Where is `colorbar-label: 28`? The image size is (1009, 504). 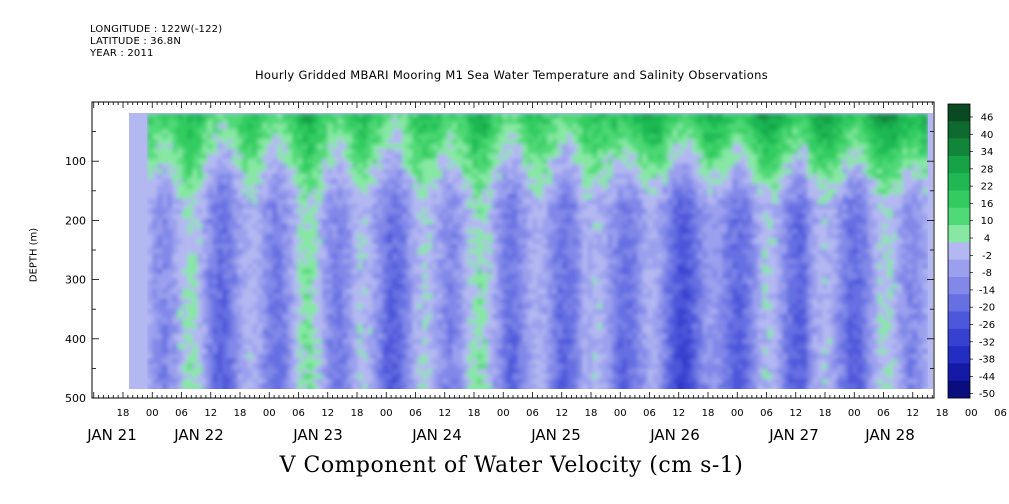
colorbar-label: 28 is located at coordinates (987, 169).